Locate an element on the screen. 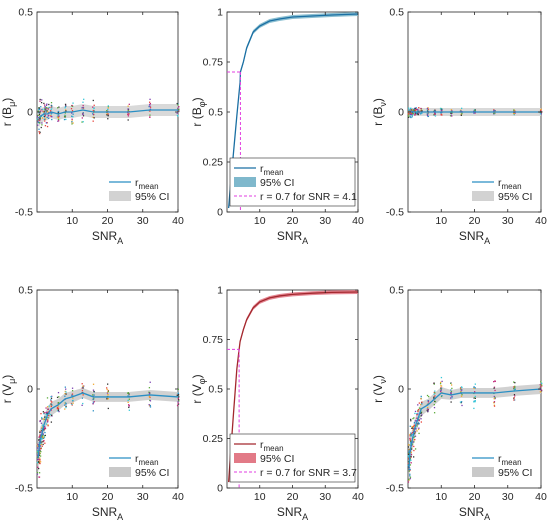  legend-label: 95% CI is located at coordinates (277, 459).